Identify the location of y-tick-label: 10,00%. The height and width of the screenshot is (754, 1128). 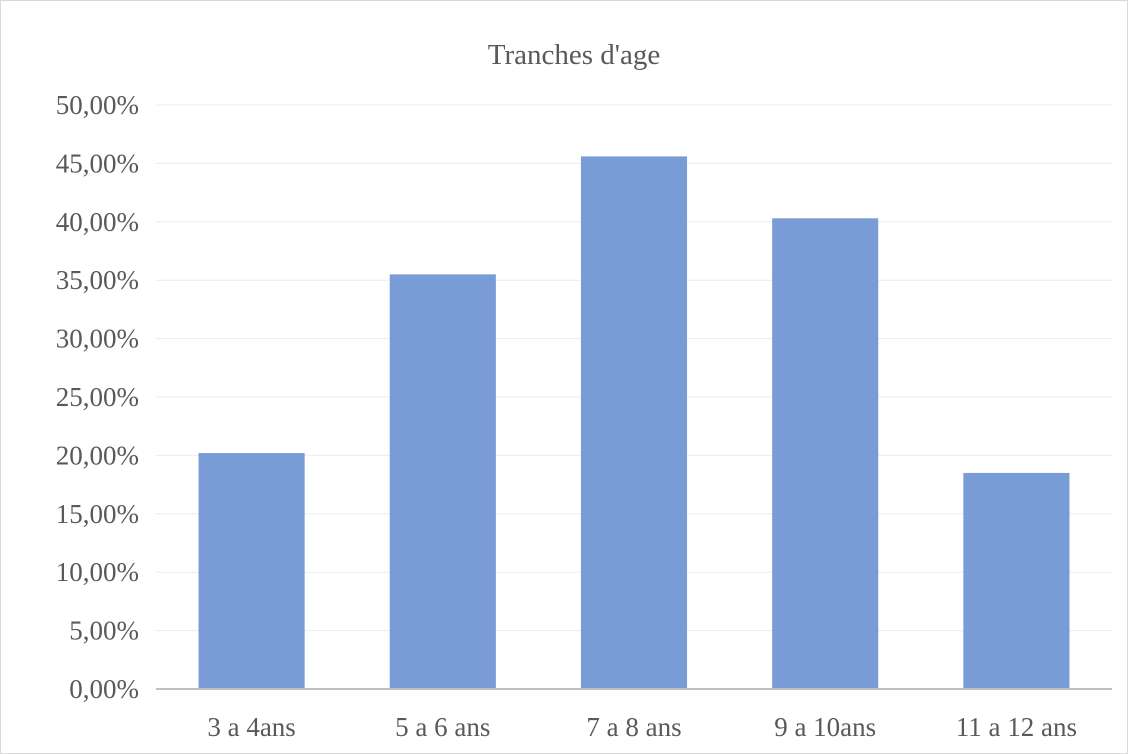
(97, 572).